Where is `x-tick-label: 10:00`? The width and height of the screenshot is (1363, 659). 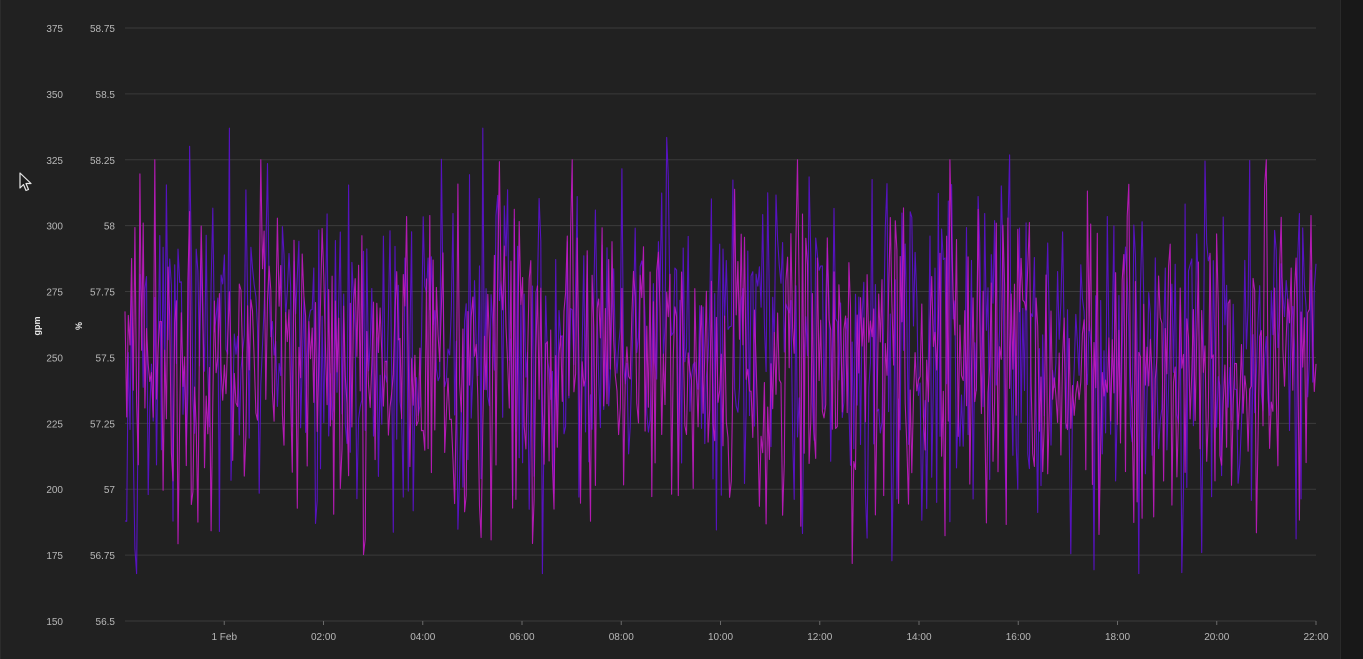 x-tick-label: 10:00 is located at coordinates (720, 637).